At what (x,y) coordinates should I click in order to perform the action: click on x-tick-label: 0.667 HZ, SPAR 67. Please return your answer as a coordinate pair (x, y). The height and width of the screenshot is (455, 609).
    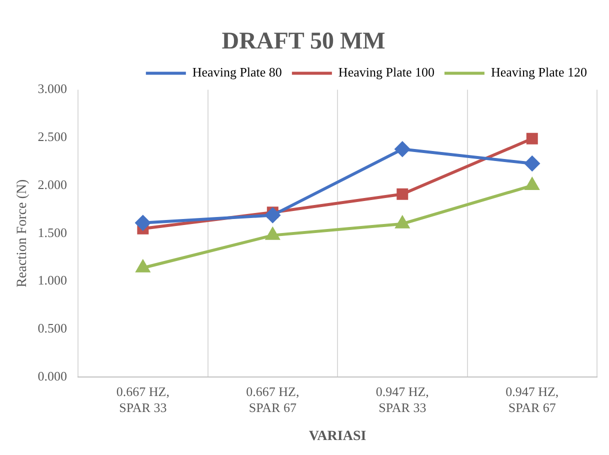
    Looking at the image, I should click on (273, 399).